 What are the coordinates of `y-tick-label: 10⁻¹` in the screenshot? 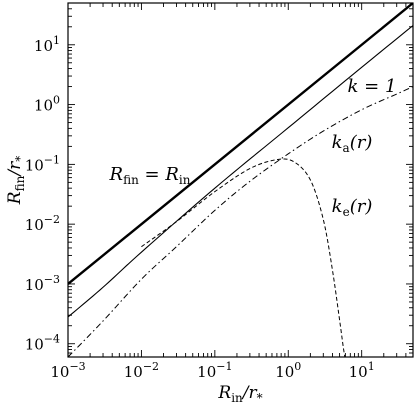 It's located at (42, 163).